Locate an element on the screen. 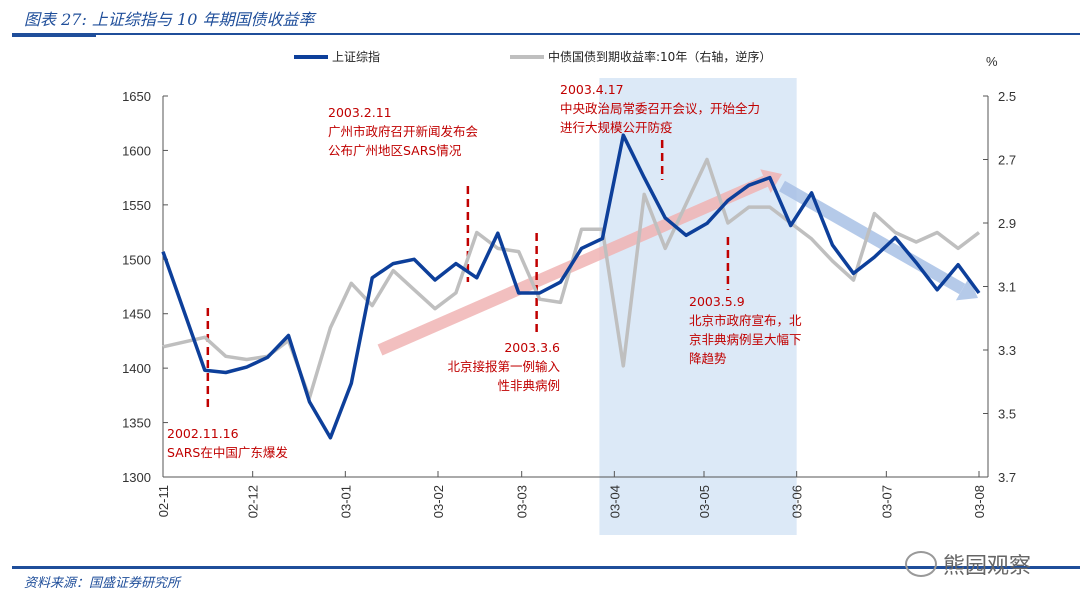 This screenshot has height=611, width=1080. x-tick-label: 03-03 is located at coordinates (522, 501).